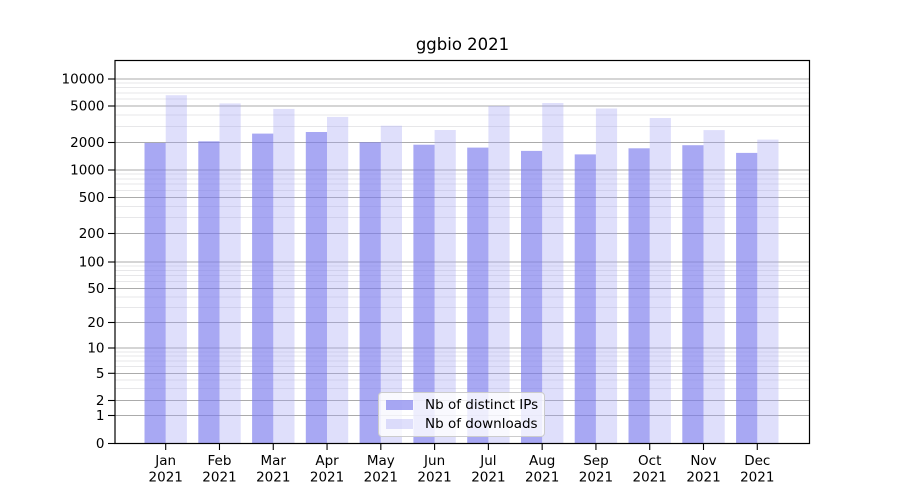 Image resolution: width=900 pixels, height=500 pixels. I want to click on y-tick-label: 10000, so click(83, 80).